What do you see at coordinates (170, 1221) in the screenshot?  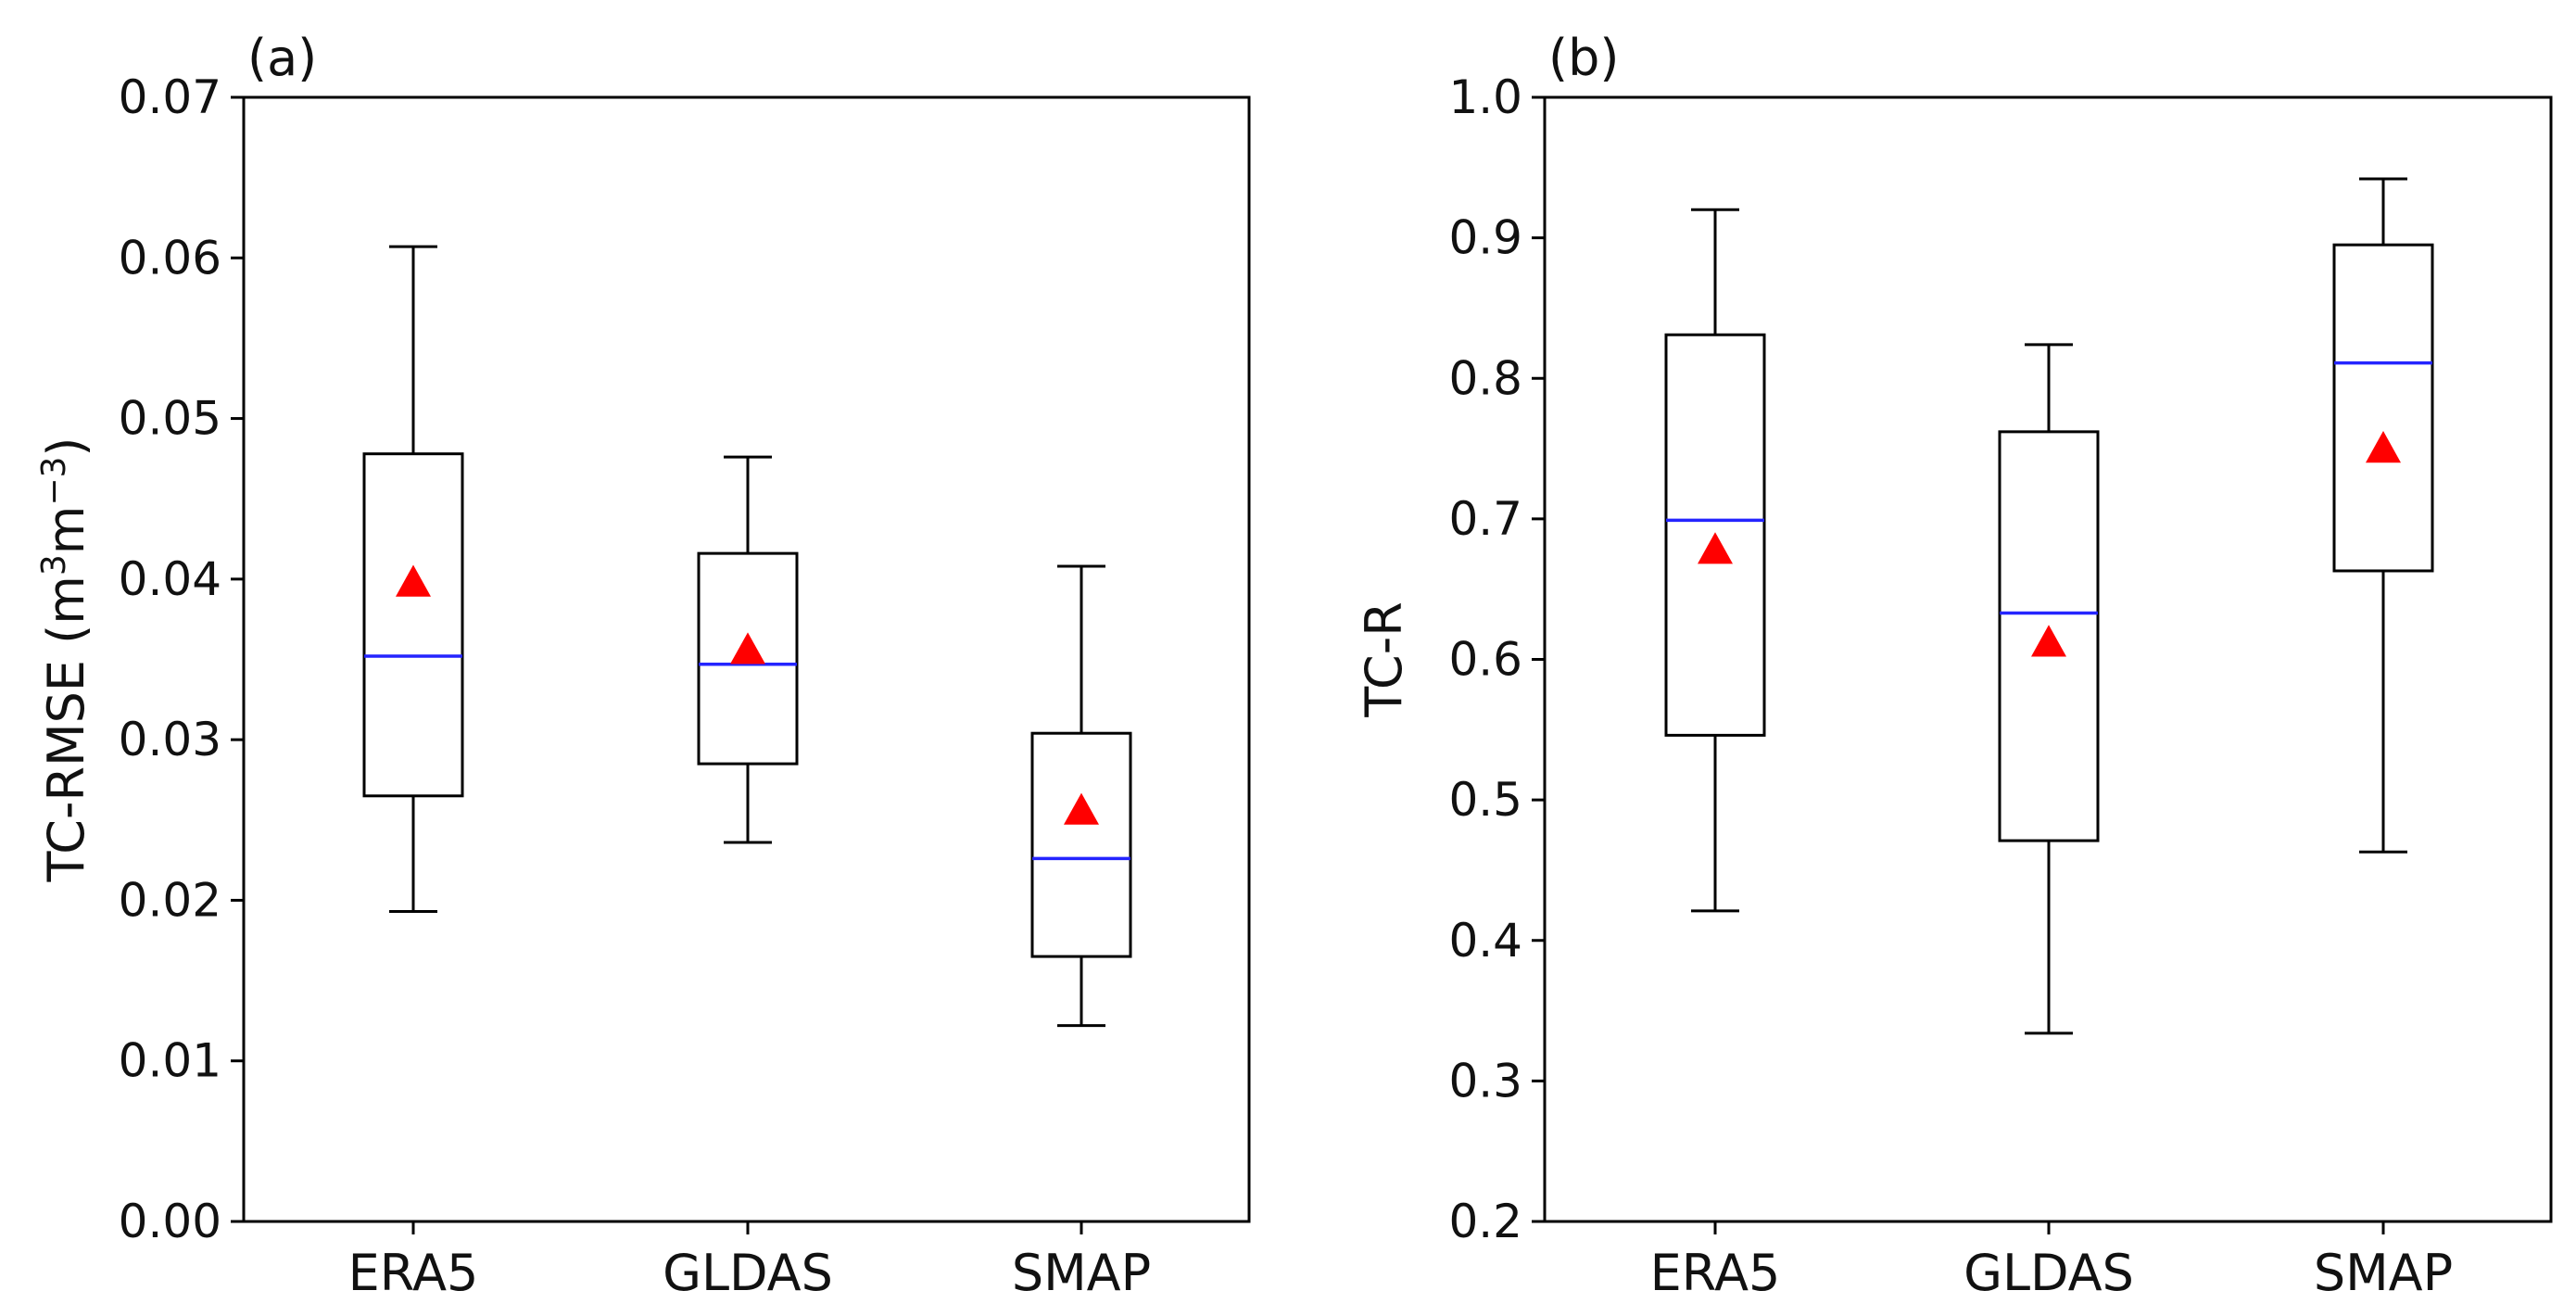 I see `y-tick-label: 0.00` at bounding box center [170, 1221].